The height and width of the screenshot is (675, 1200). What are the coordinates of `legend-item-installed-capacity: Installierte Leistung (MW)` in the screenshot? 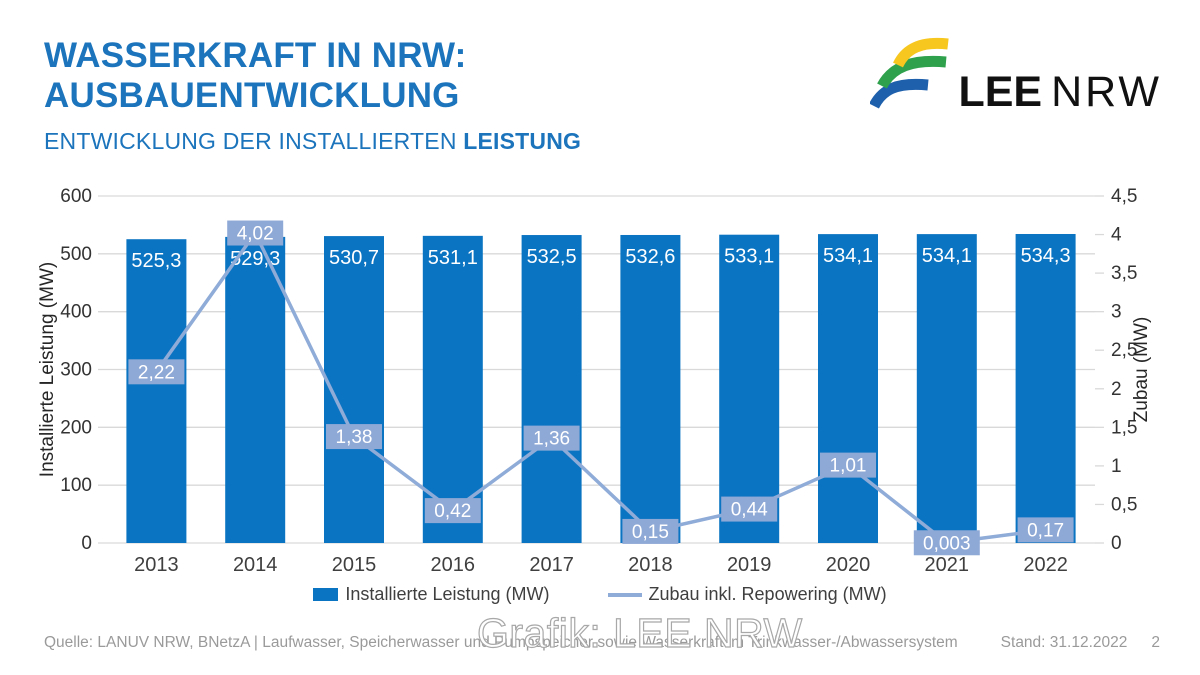 It's located at (431, 594).